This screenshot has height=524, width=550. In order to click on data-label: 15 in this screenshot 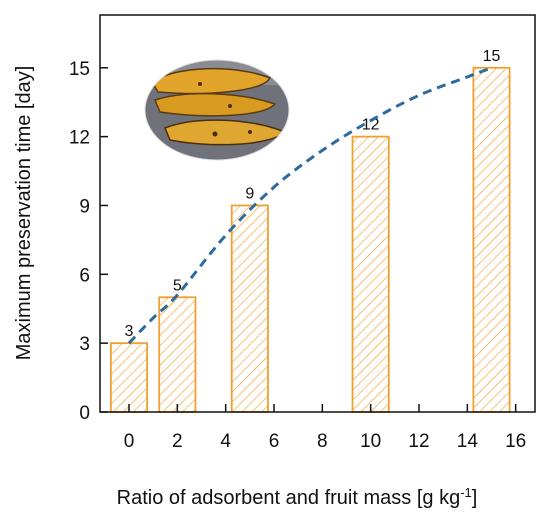, I will do `click(492, 56)`.